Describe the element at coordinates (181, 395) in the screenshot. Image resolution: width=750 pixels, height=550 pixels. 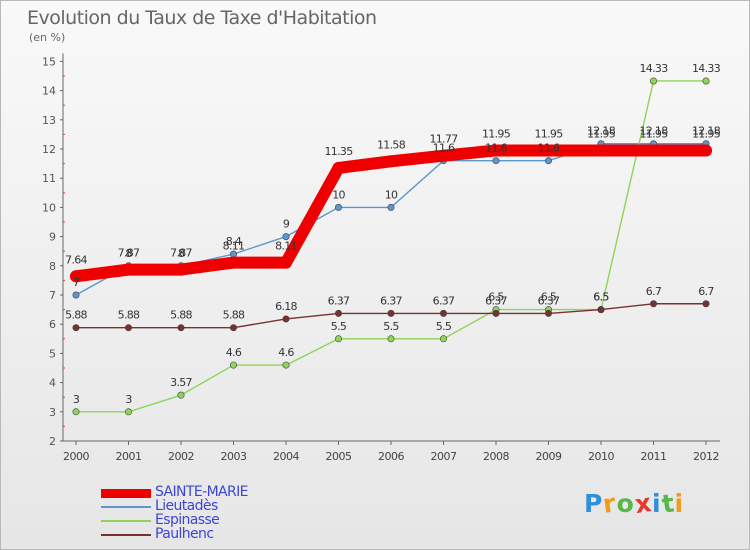
I see `data-point-espinasse-2002` at that location.